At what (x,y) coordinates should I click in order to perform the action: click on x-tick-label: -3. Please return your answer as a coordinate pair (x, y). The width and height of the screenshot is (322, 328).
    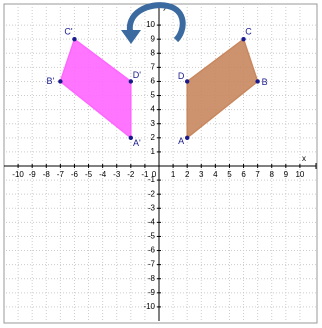
    Looking at the image, I should click on (117, 174).